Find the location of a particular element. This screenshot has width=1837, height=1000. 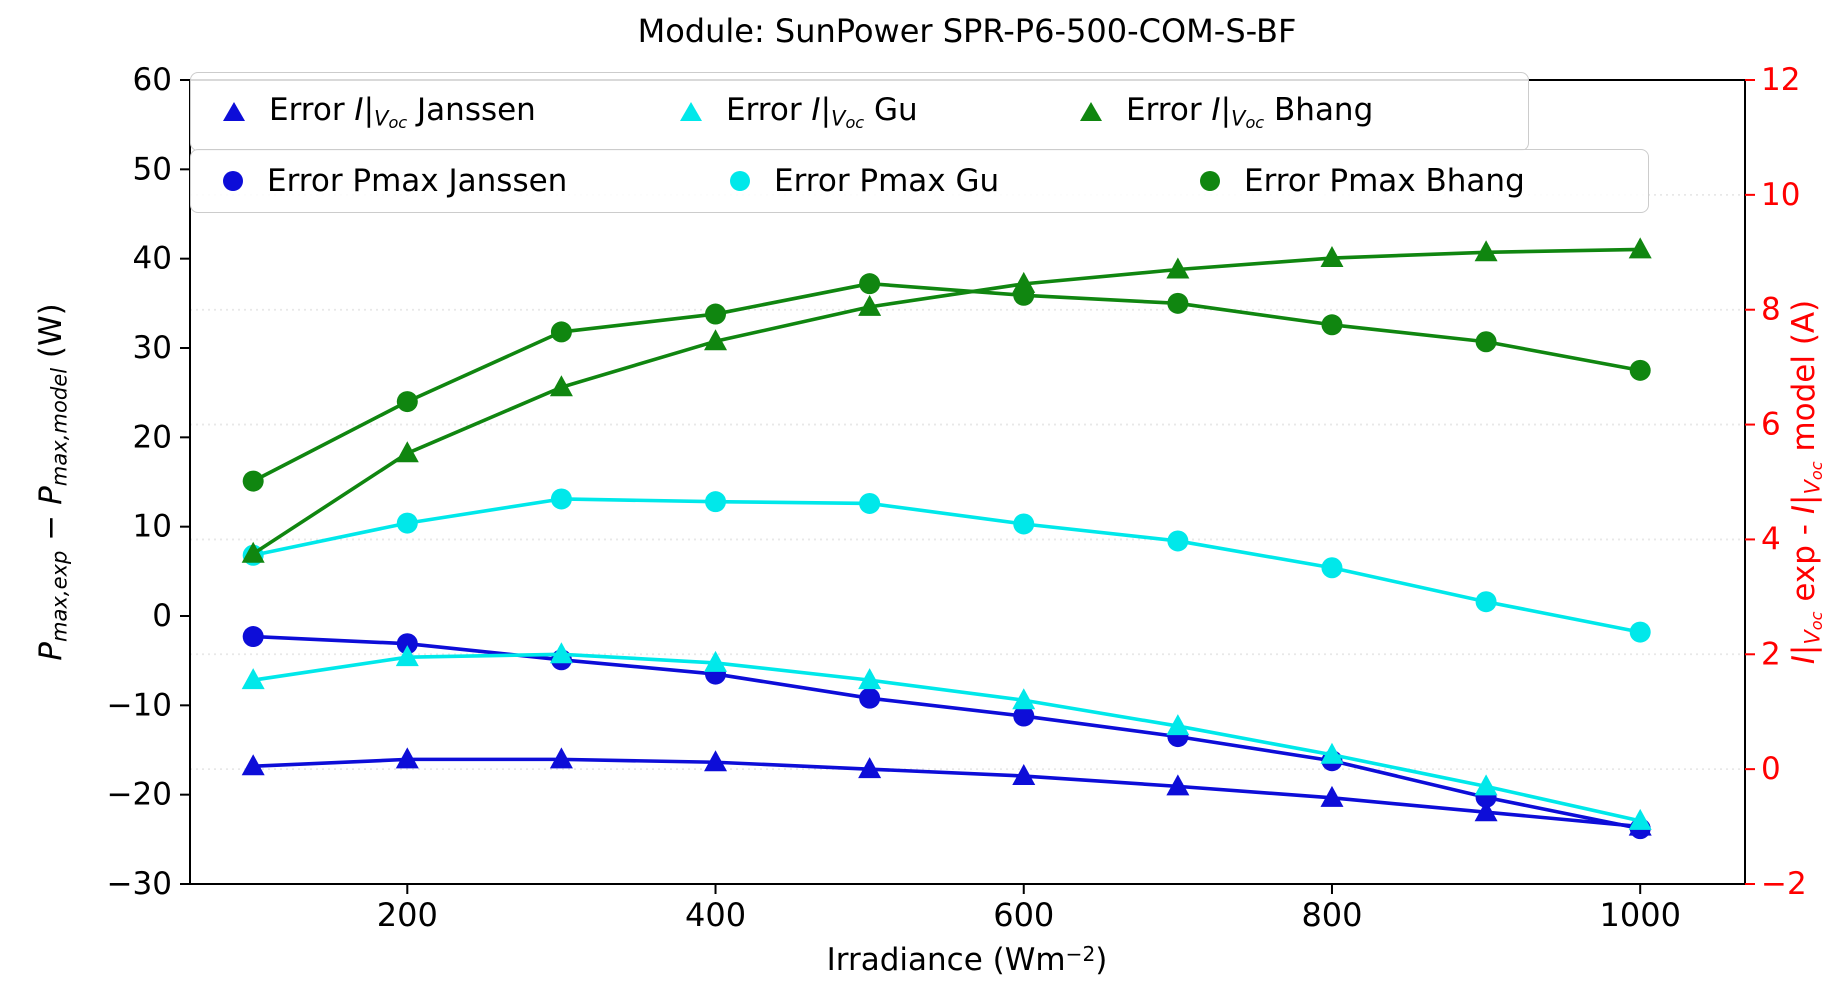

left-y-tick-label: −10 is located at coordinates (139, 705).